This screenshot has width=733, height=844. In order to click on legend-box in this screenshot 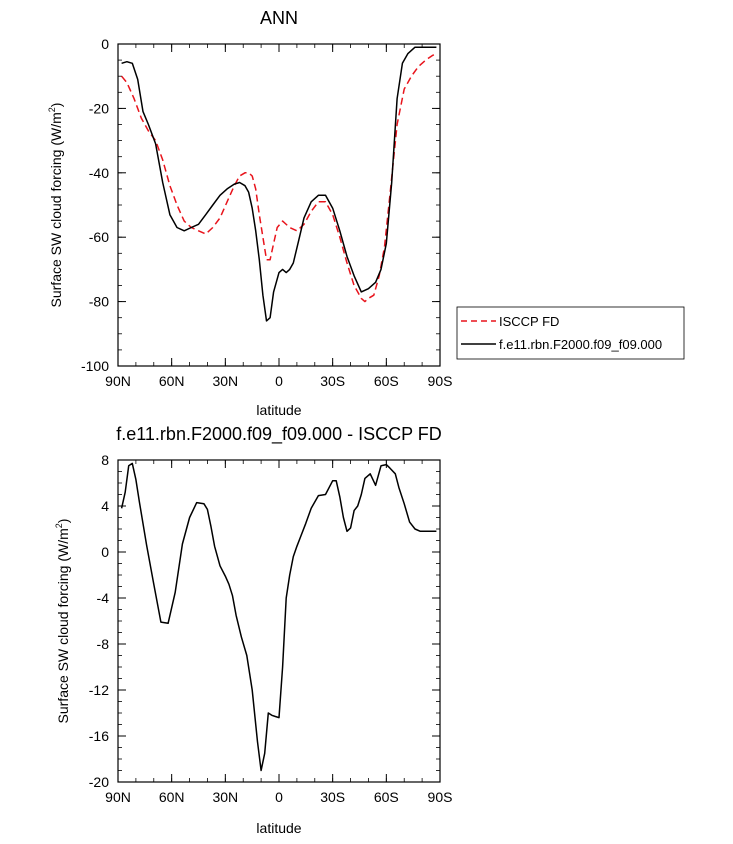, I will do `click(570, 333)`.